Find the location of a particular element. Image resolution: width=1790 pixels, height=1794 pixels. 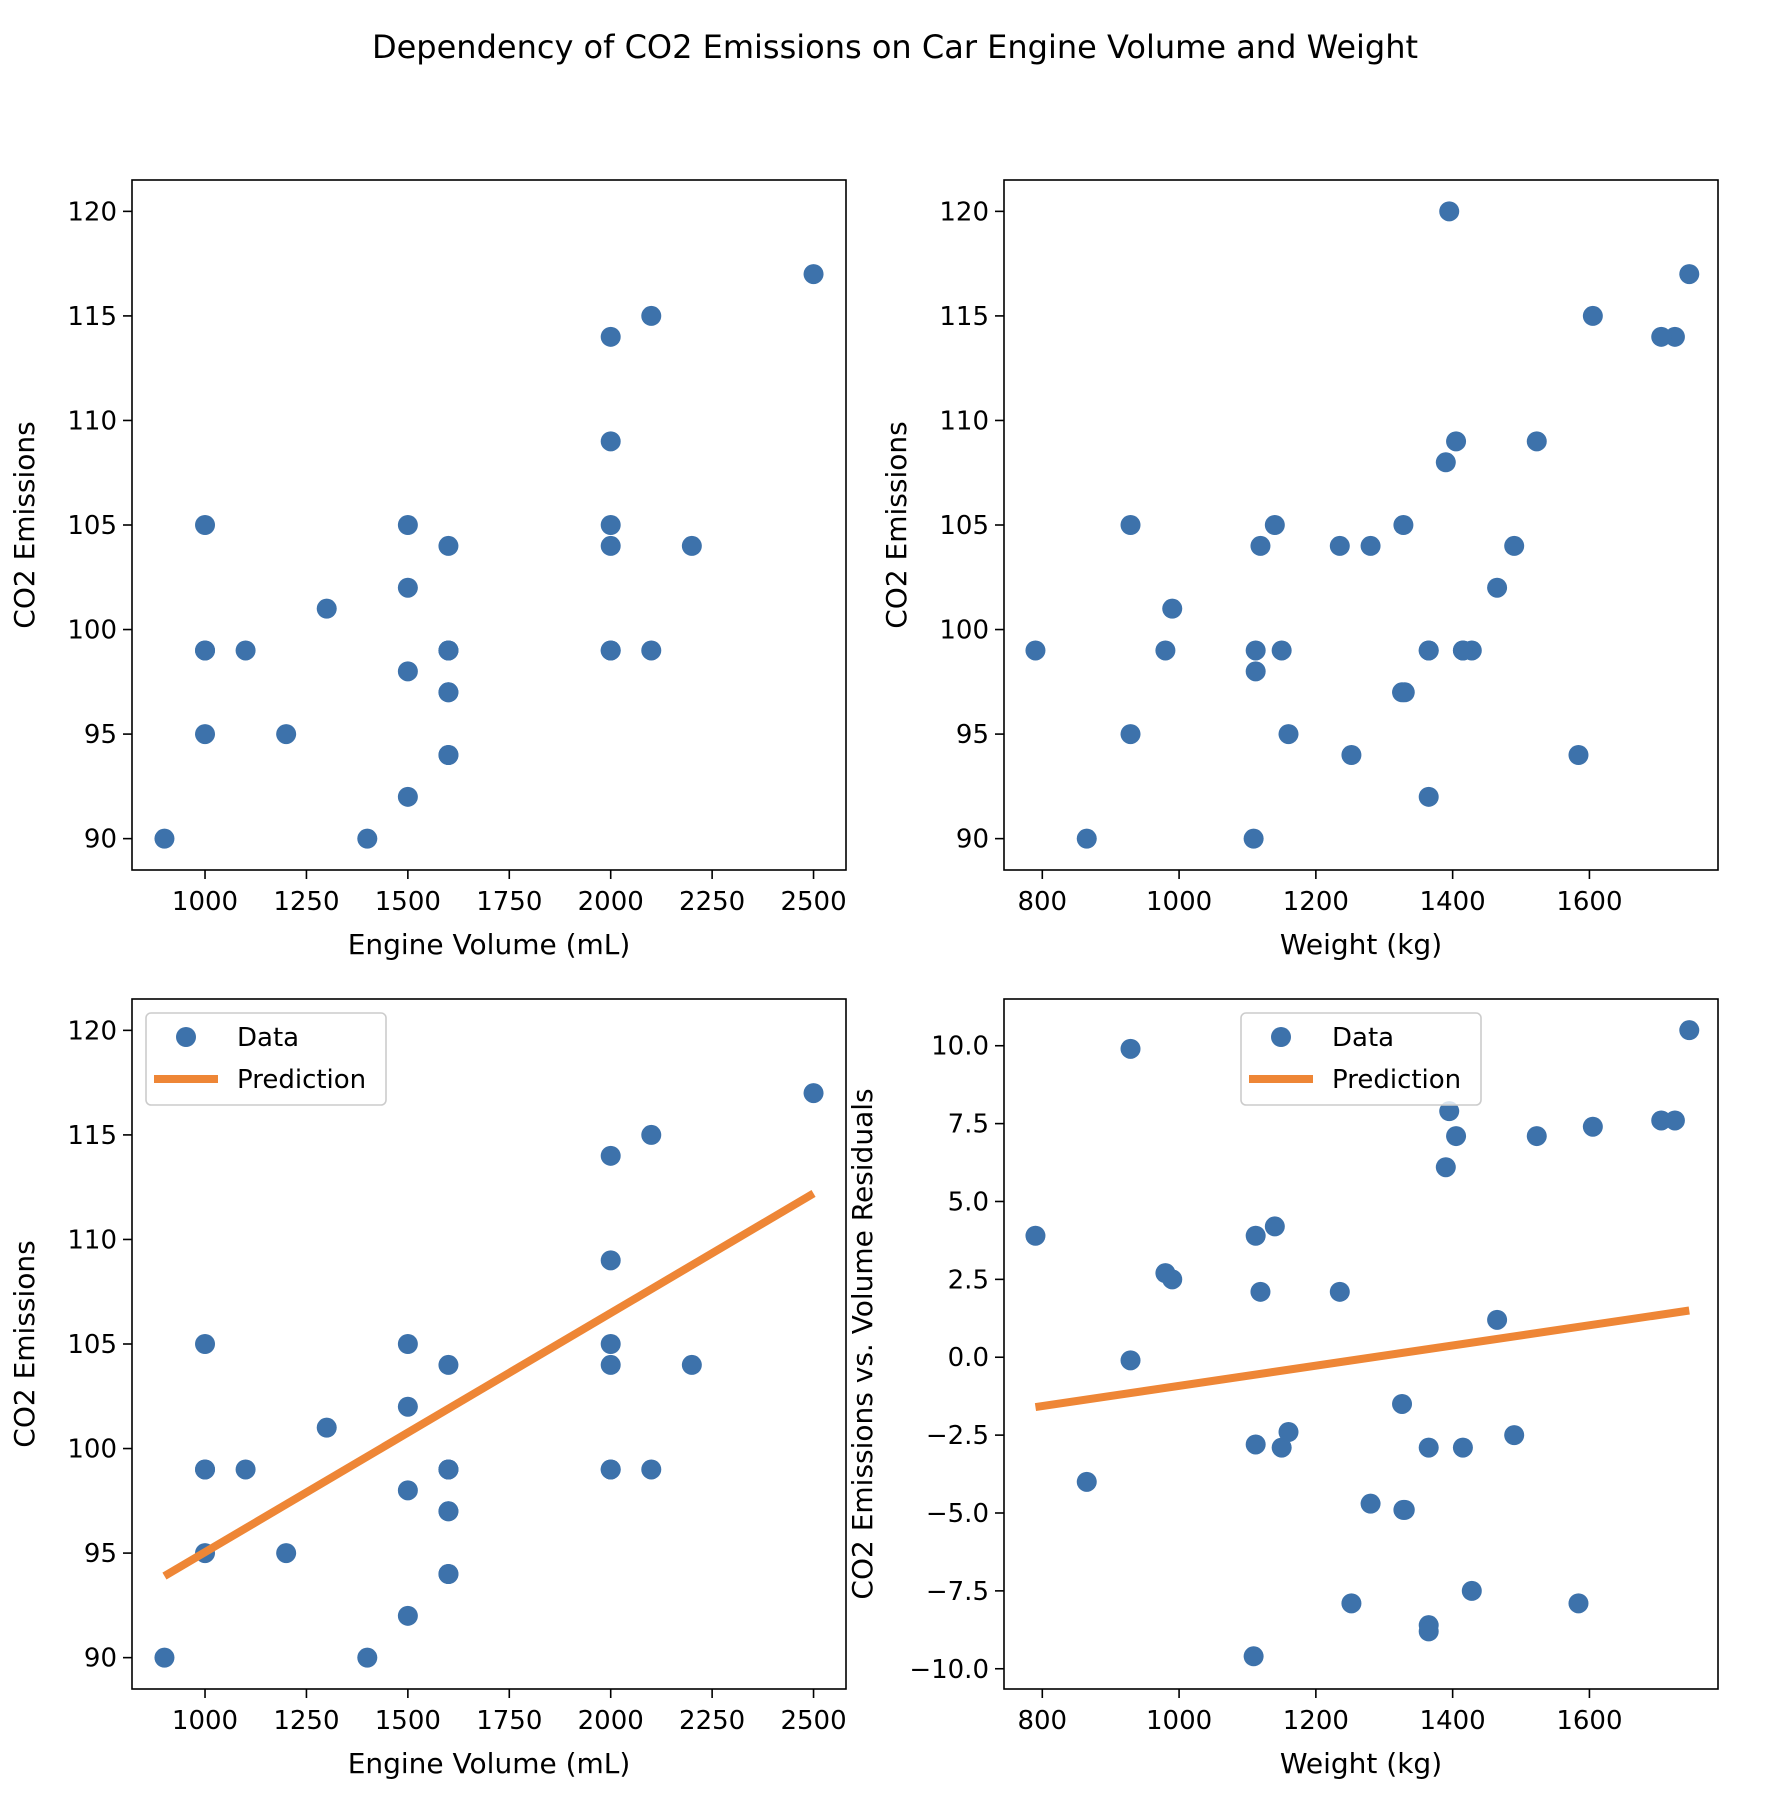

y-axis-label: CO2 Emissions vs. Volume Residuals is located at coordinates (862, 1343).